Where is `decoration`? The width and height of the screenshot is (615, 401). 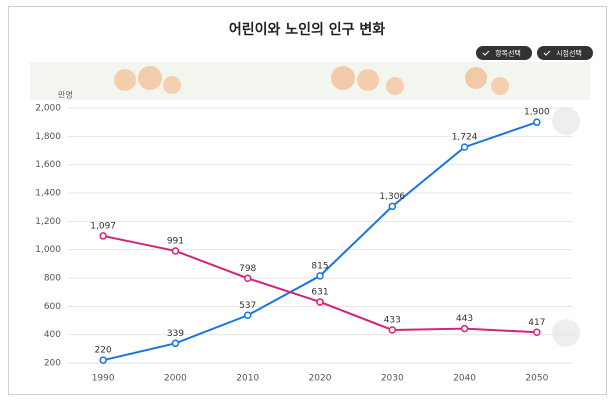 decoration is located at coordinates (310, 81).